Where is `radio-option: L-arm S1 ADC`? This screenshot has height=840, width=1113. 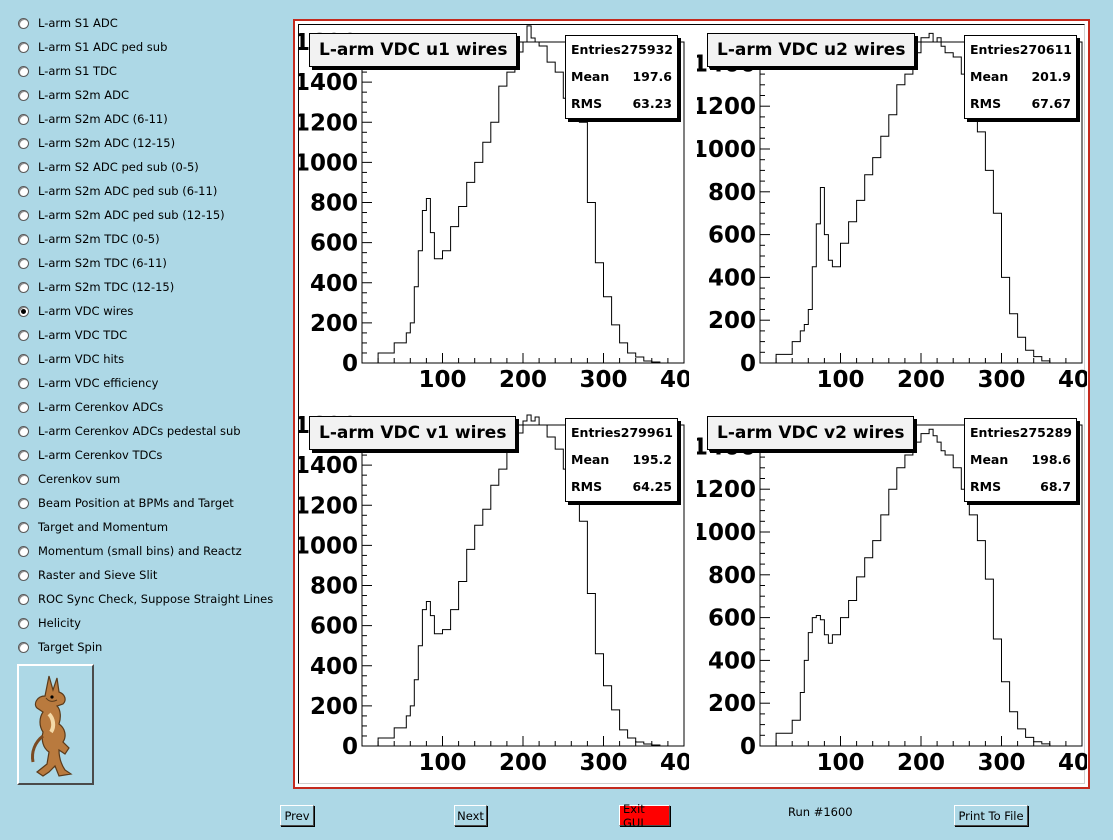
radio-option: L-arm S1 ADC is located at coordinates (68, 23).